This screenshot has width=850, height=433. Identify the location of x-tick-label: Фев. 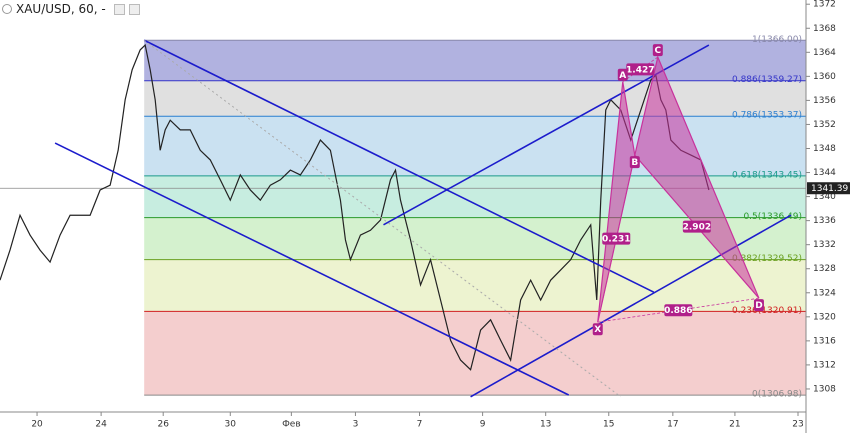
(291, 425).